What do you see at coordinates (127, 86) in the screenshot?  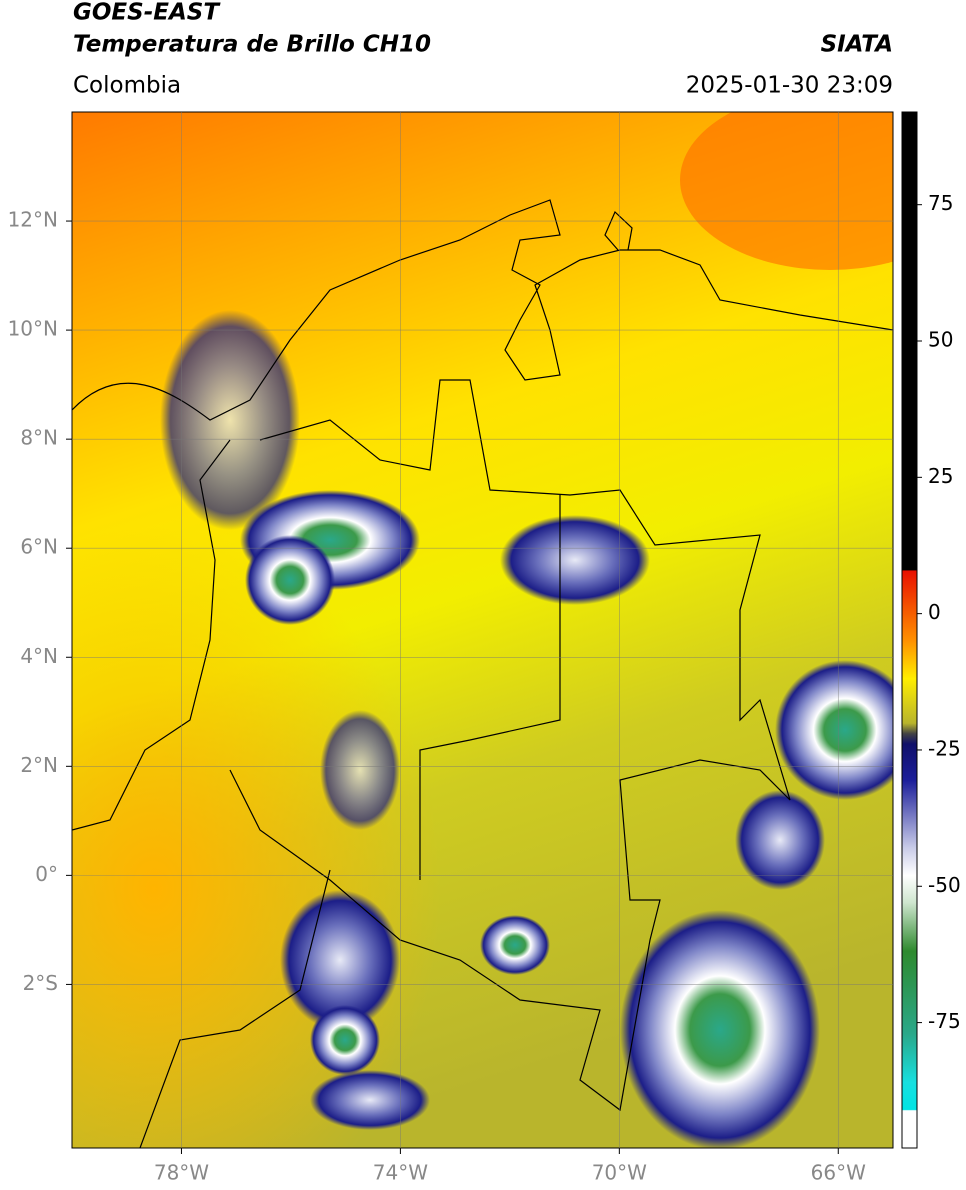 I see `region: Colombia` at bounding box center [127, 86].